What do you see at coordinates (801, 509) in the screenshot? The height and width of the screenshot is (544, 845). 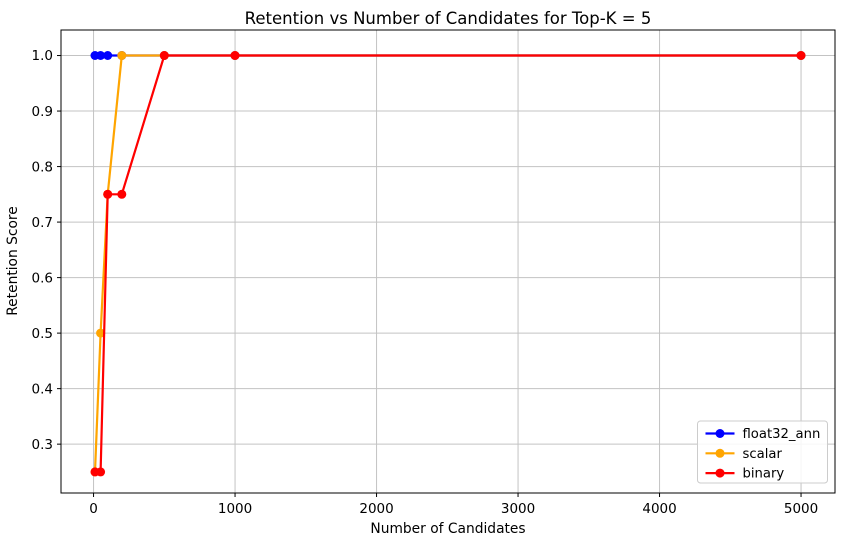 I see `x-tick-label: 5000` at bounding box center [801, 509].